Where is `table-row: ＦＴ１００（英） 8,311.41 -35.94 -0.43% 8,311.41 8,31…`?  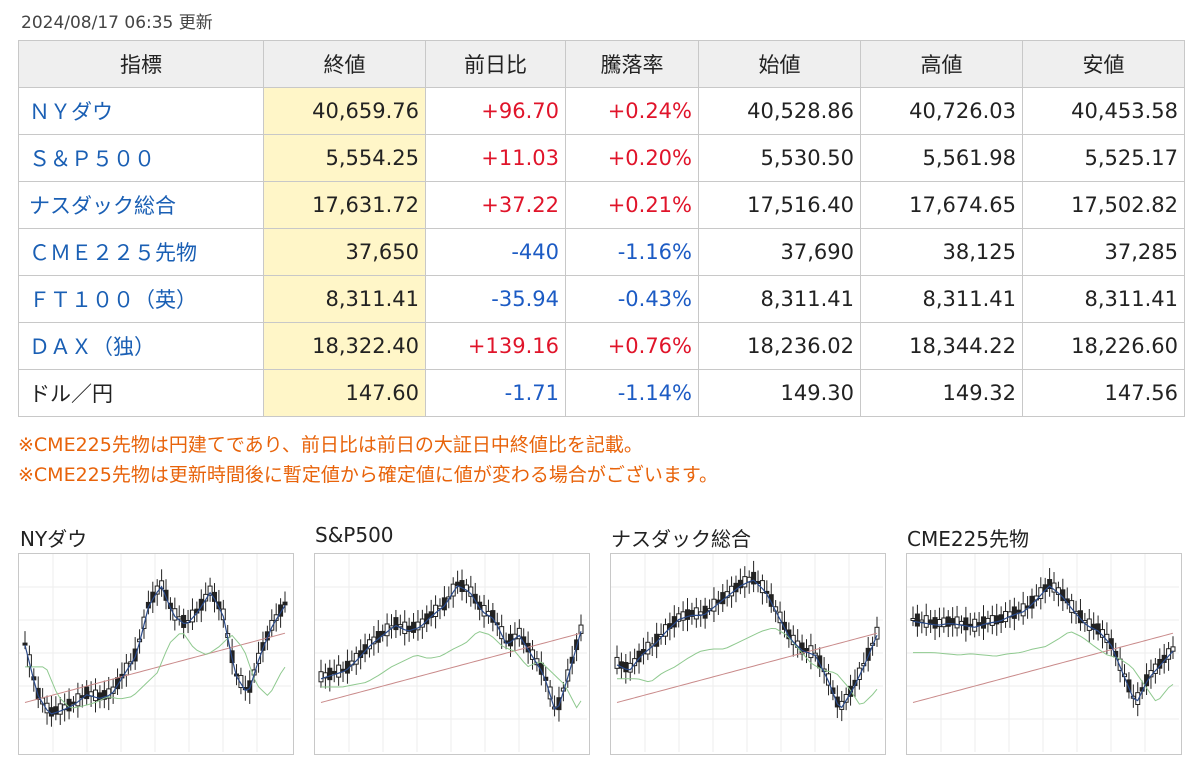
table-row: ＦＴ１００（英） 8,311.41 -35.94 -0.43% 8,311.41 8,31… is located at coordinates (601, 299).